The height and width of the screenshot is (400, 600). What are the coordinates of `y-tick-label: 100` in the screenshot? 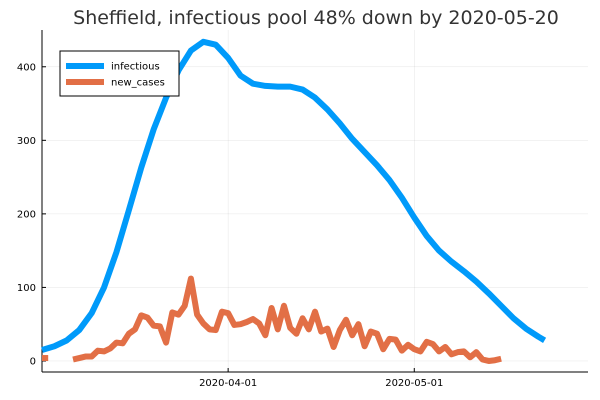 It's located at (26, 288).